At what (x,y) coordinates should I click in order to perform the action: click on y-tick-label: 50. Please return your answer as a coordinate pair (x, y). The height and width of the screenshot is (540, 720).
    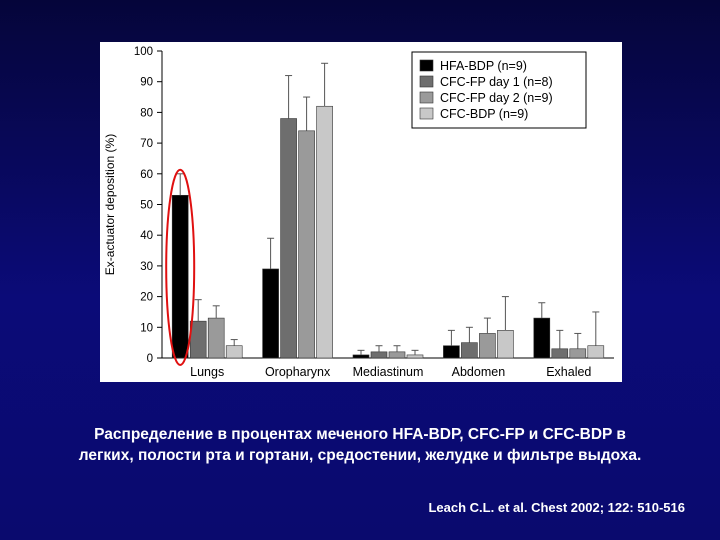
    Looking at the image, I should click on (146, 206).